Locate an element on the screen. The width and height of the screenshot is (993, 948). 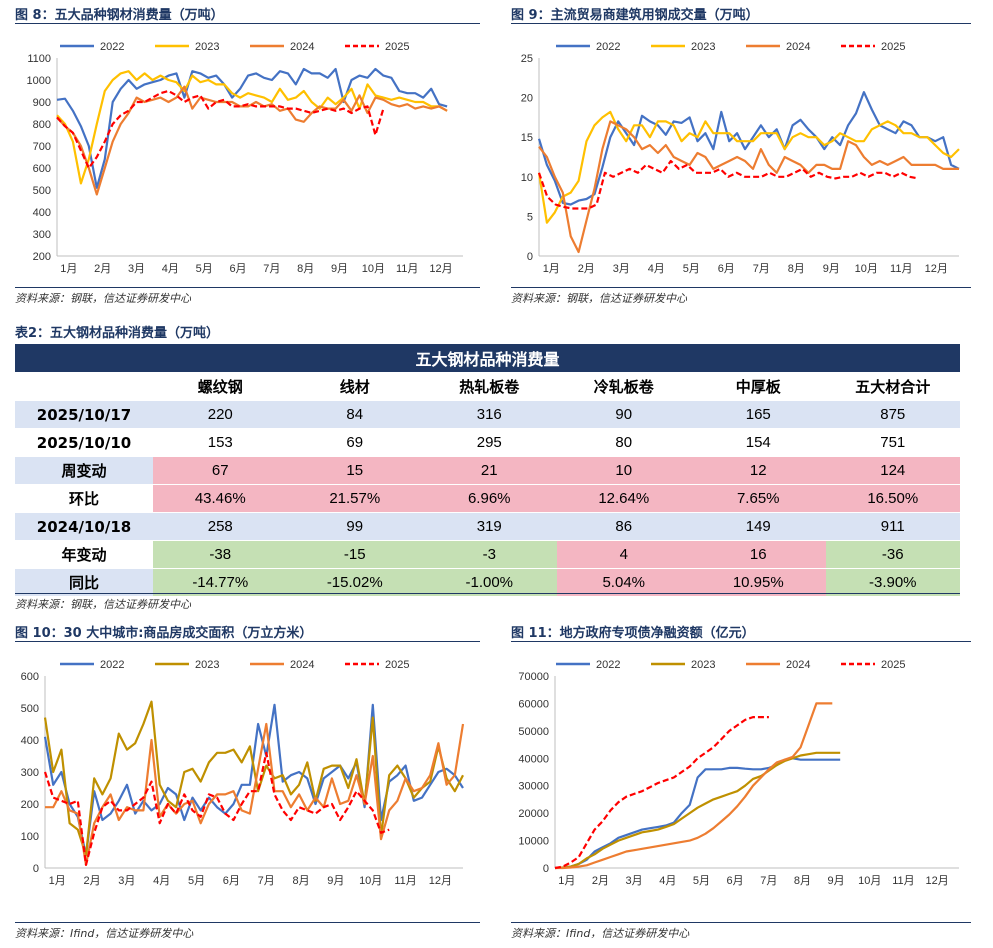
fig8-source: 资料来源：钢联，信达证券研发中心 is located at coordinates (103, 298).